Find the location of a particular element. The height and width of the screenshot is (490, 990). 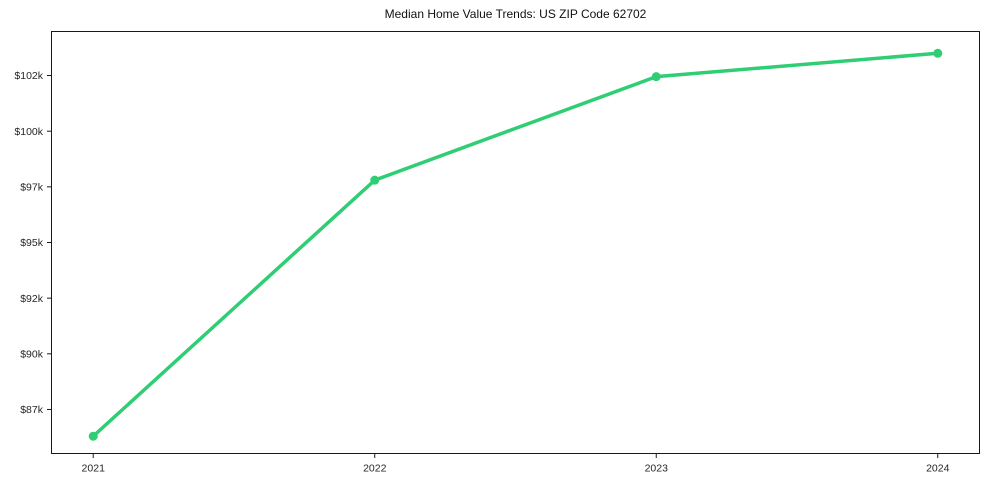

x-tick-label: 2021 is located at coordinates (94, 469).